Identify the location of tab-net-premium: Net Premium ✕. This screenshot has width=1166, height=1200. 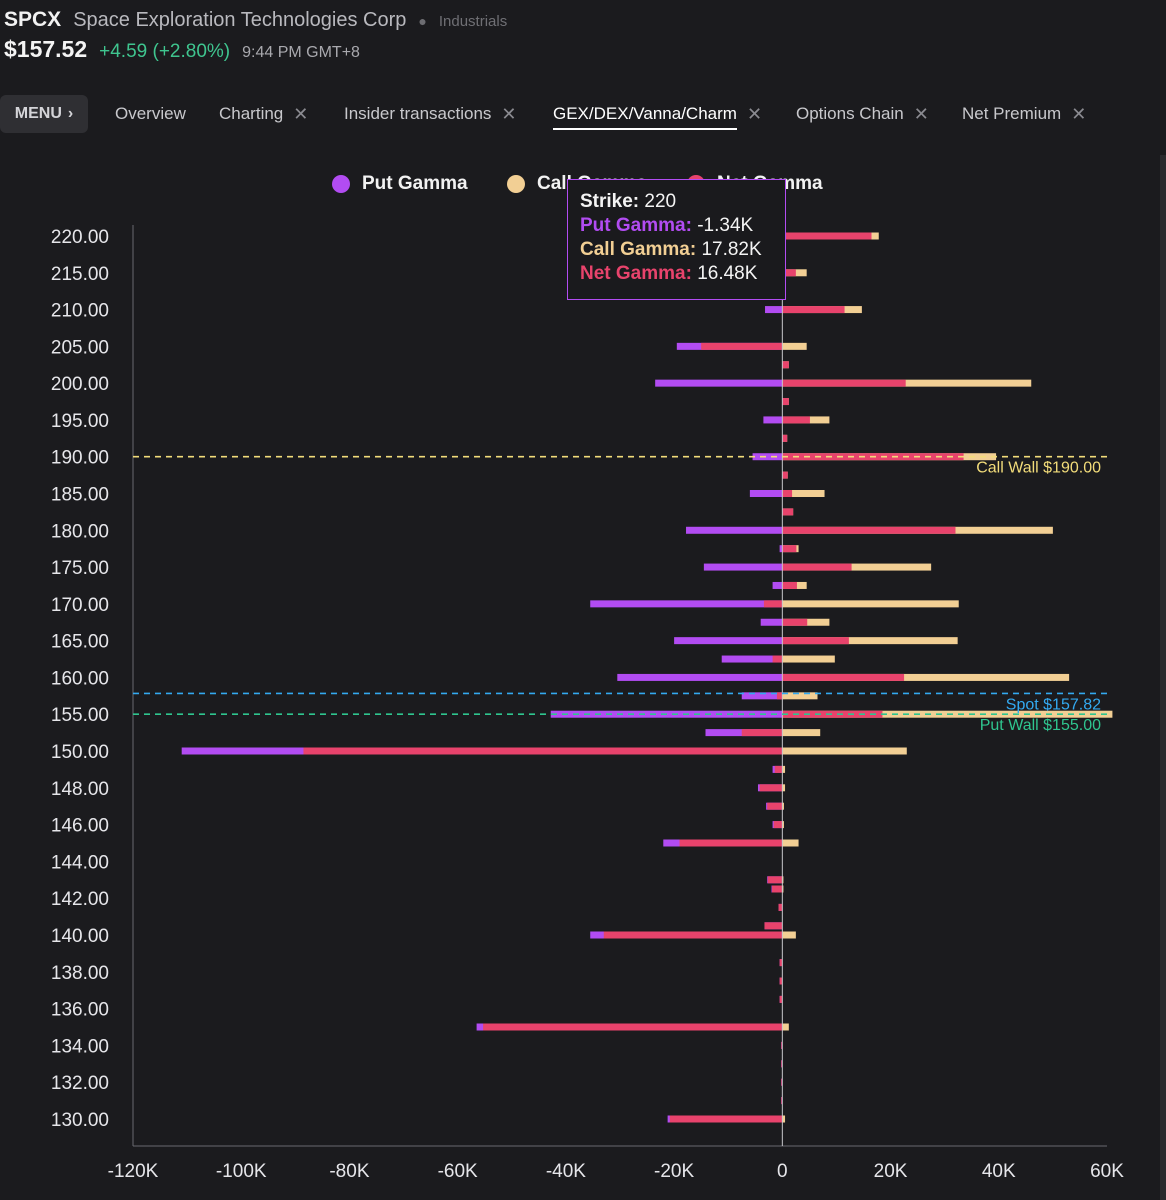
(1024, 114).